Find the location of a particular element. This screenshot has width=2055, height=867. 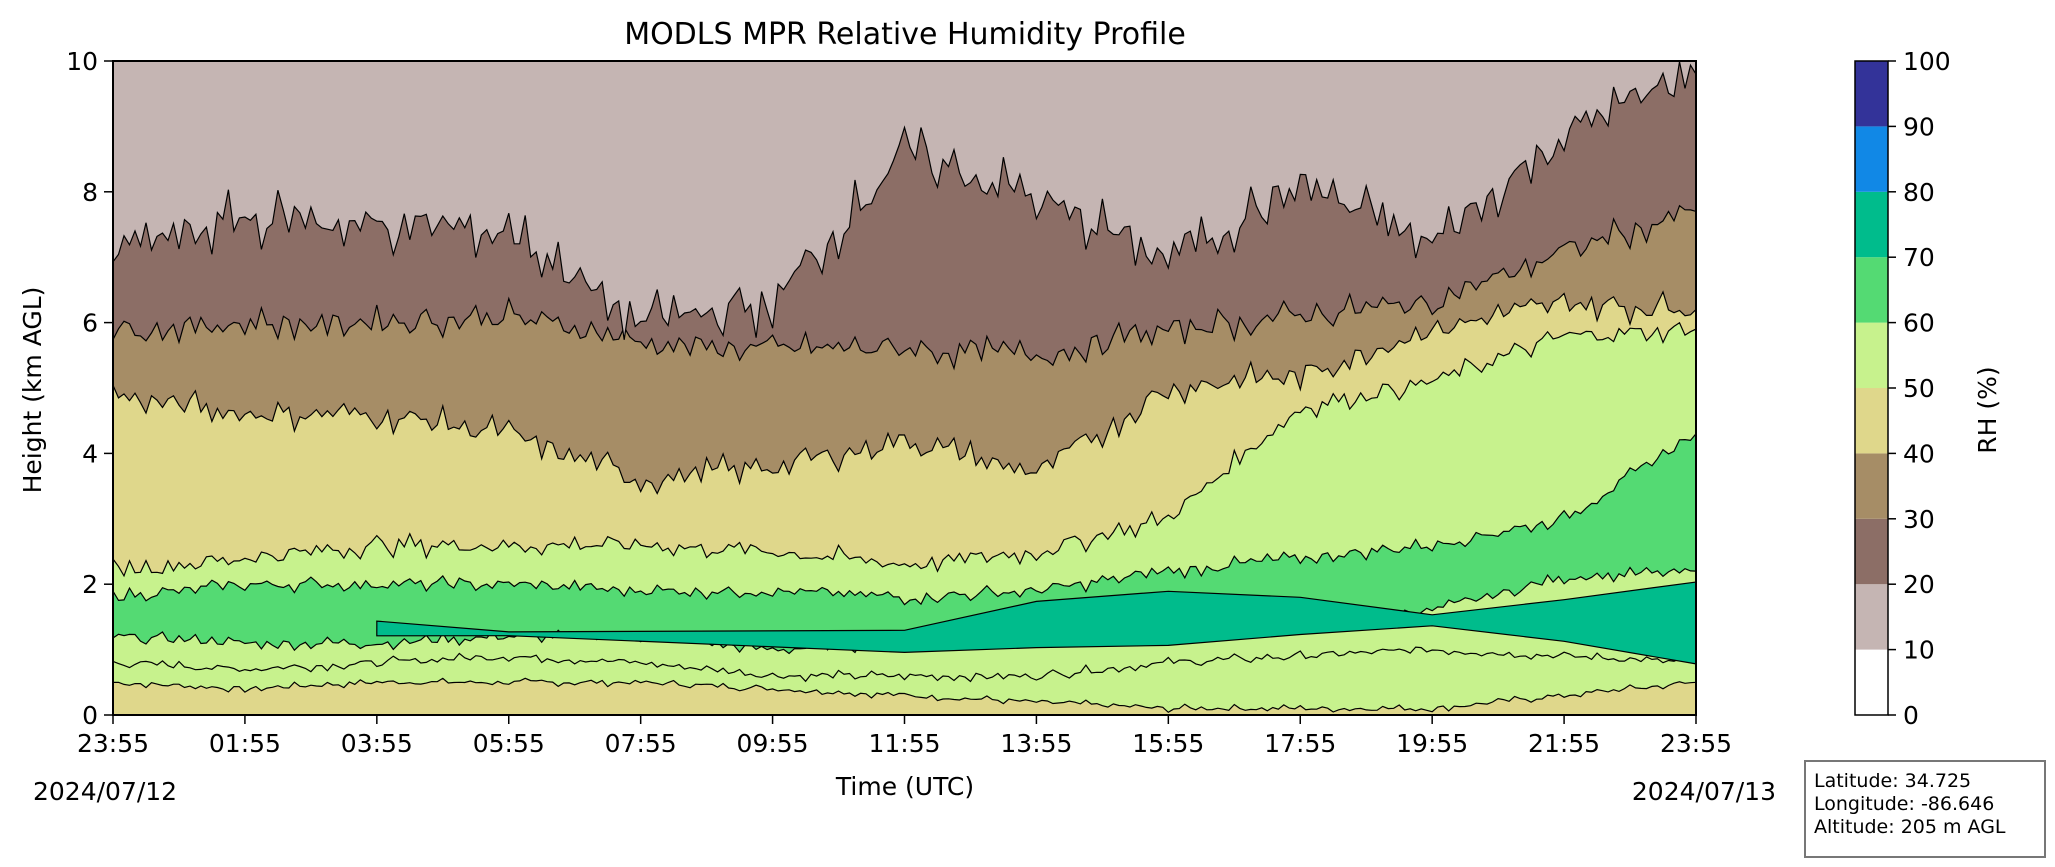

y-tick-label: 8 is located at coordinates (90, 192).